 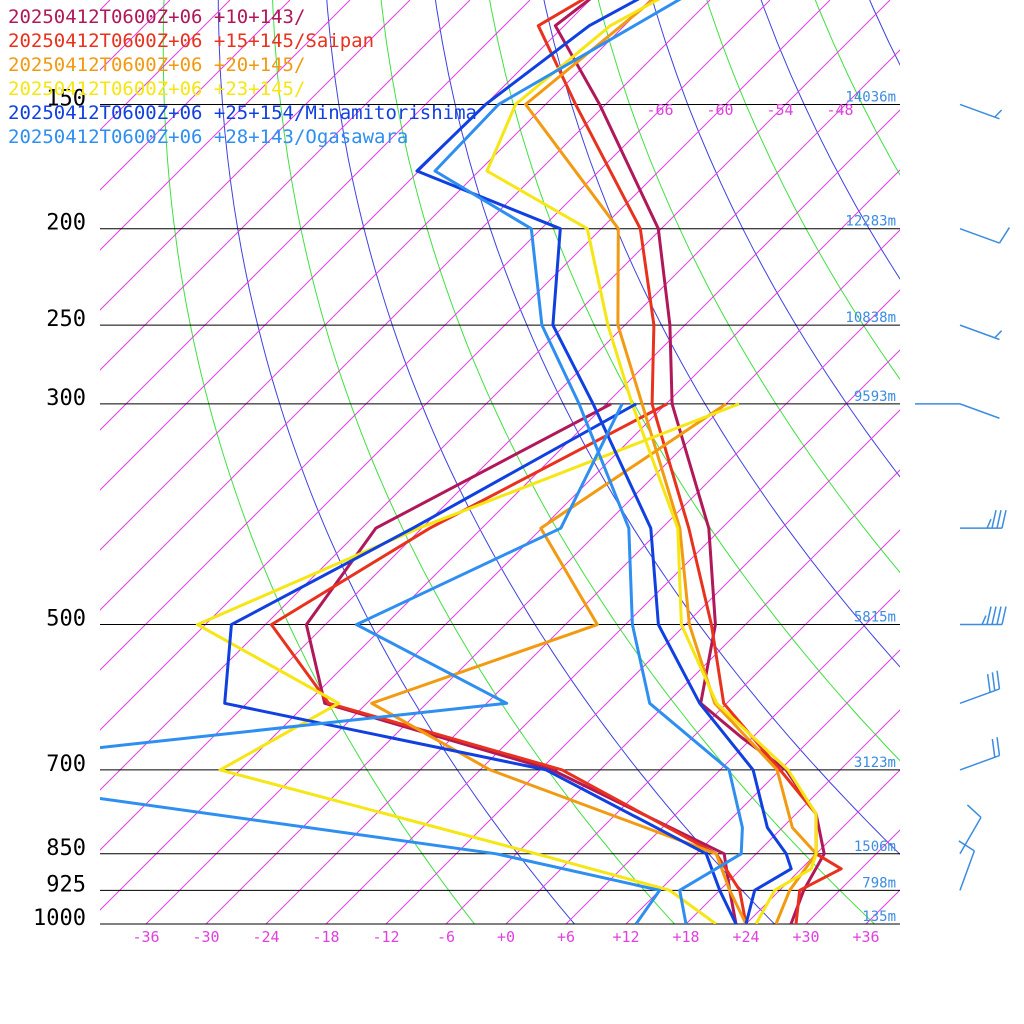 What do you see at coordinates (145, 937) in the screenshot?
I see `temperature-tick: -36` at bounding box center [145, 937].